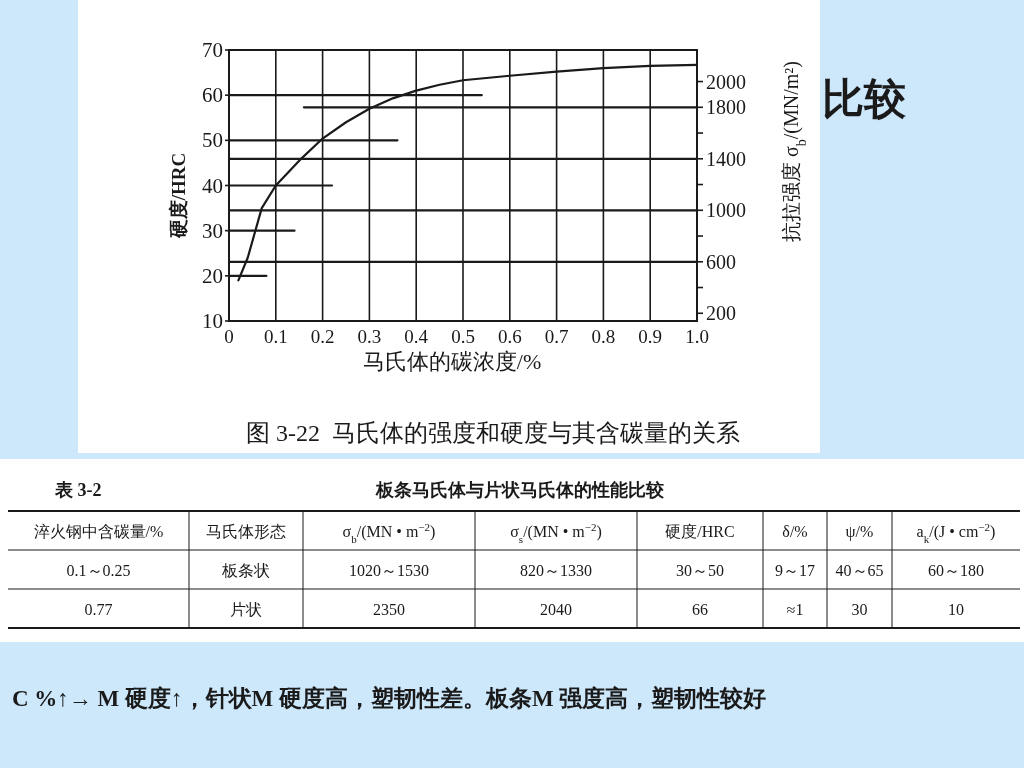 The height and width of the screenshot is (768, 1024). What do you see at coordinates (509, 336) in the screenshot?
I see `x-tick-label: 0.6` at bounding box center [509, 336].